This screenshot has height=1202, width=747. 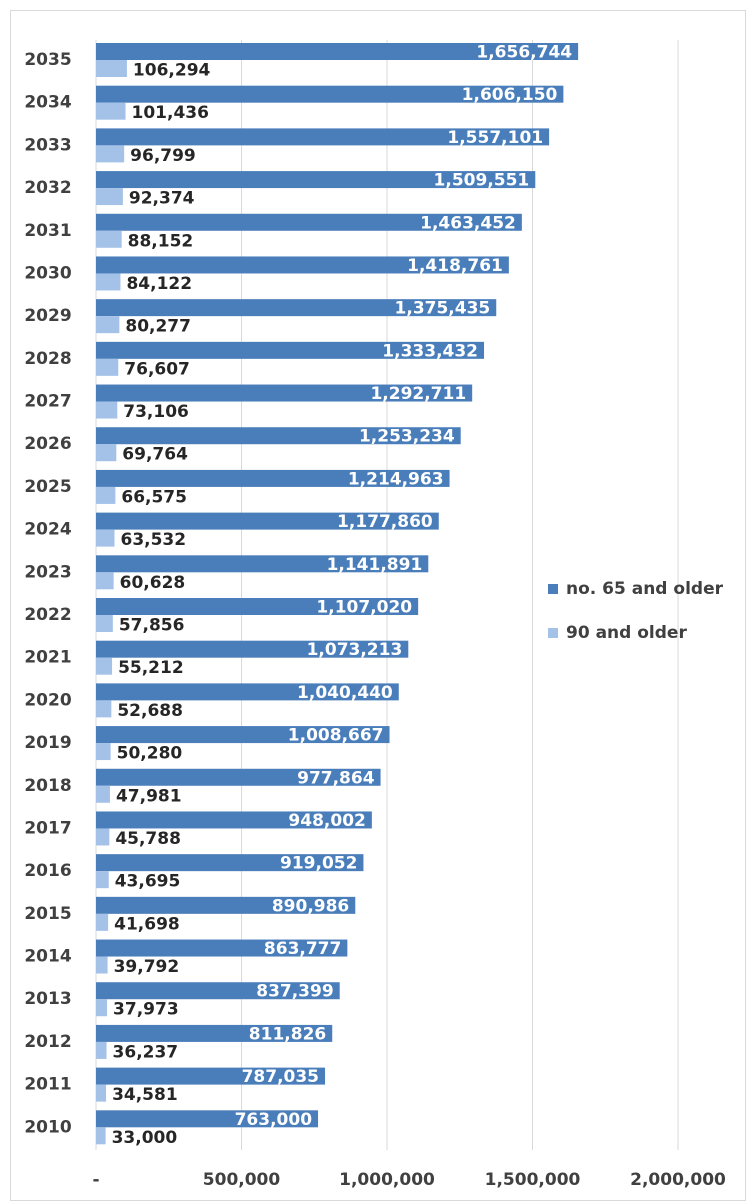 What do you see at coordinates (145, 1095) in the screenshot?
I see `data-label: 34,581` at bounding box center [145, 1095].